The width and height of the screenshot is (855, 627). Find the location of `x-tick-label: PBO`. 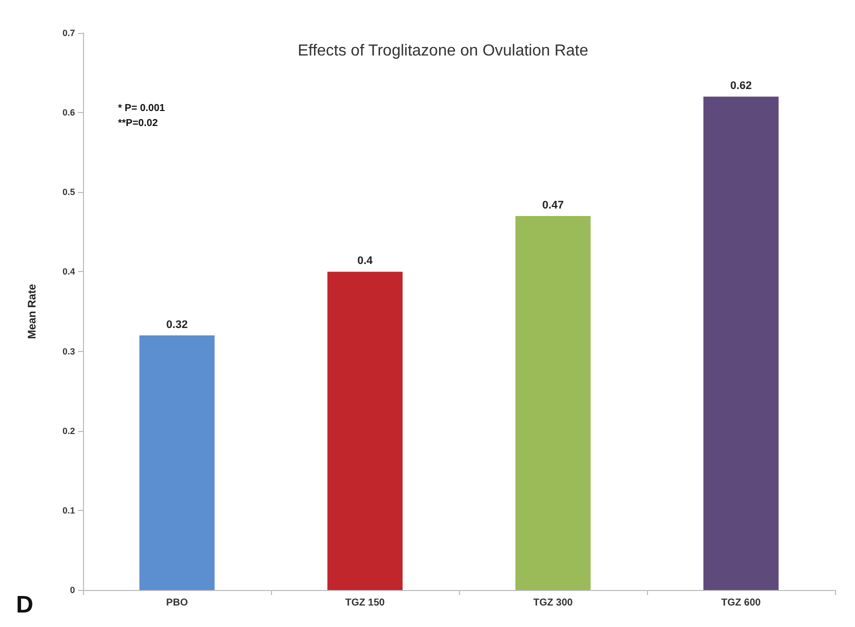

x-tick-label: PBO is located at coordinates (177, 603).